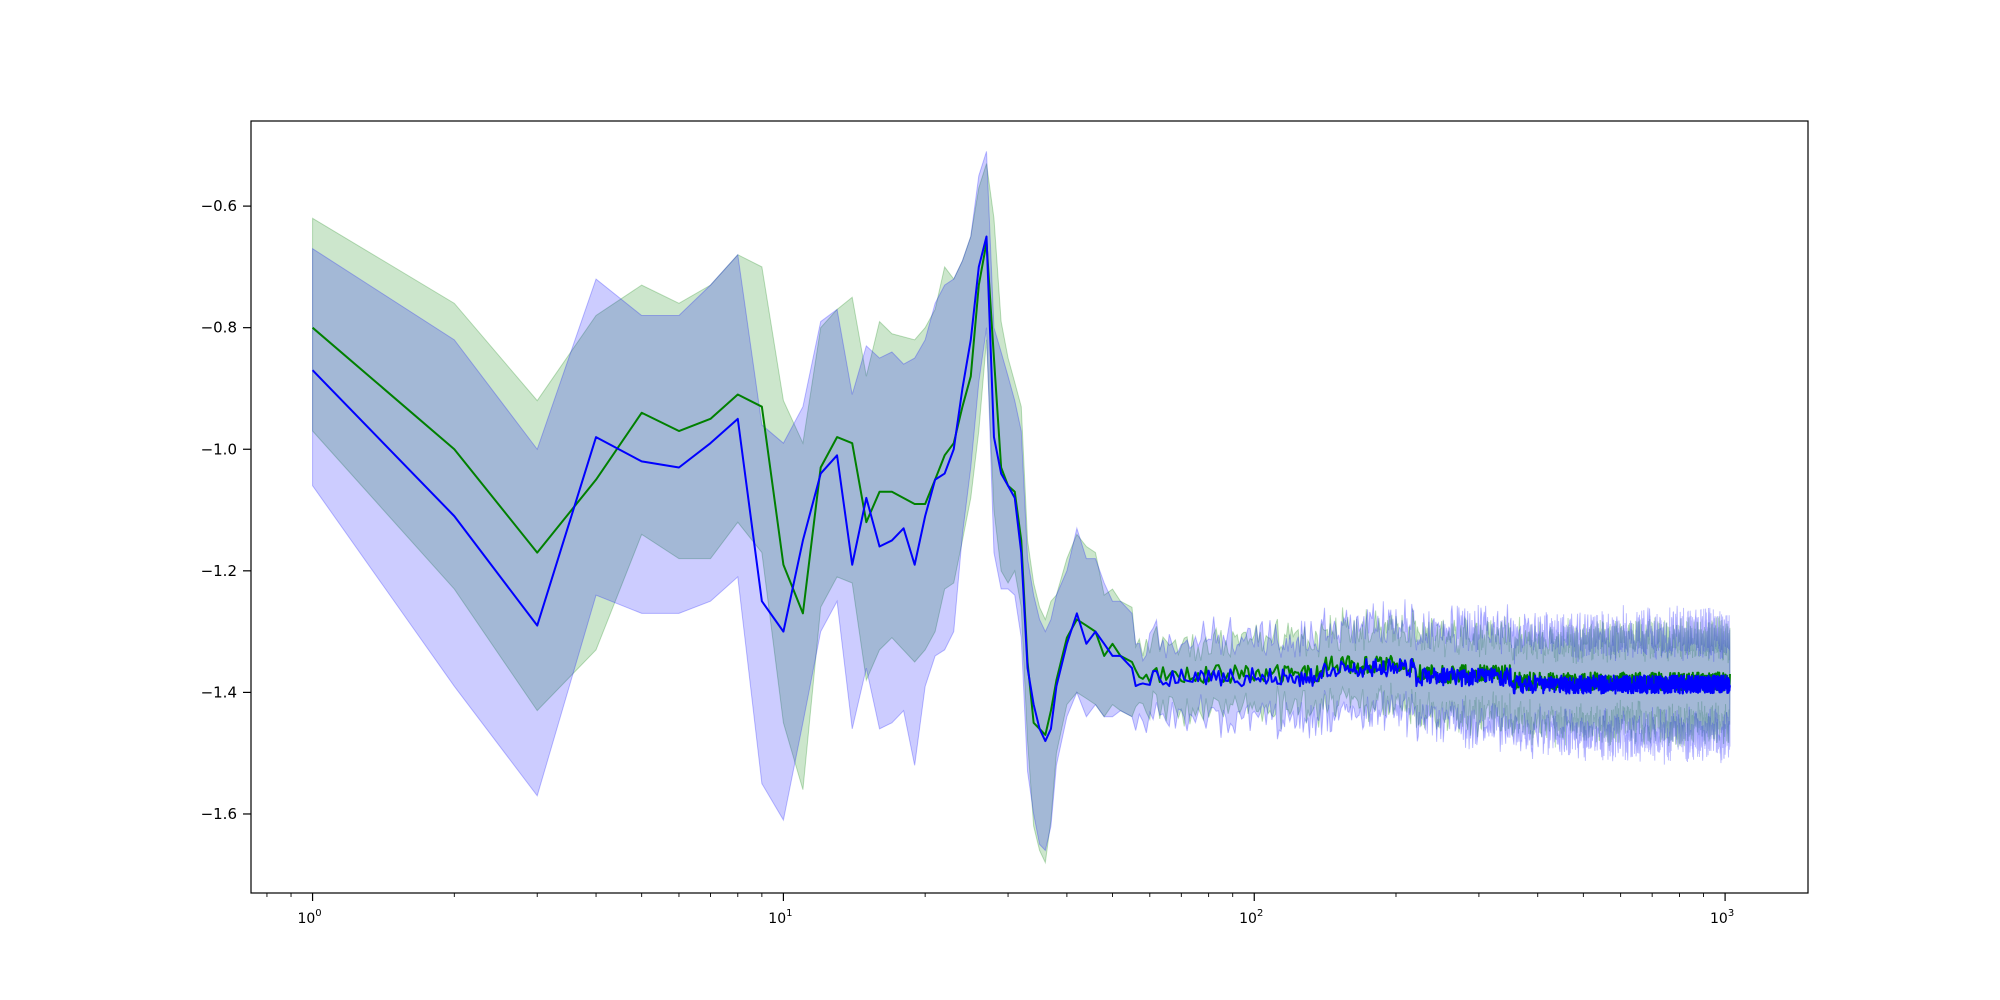  I want to click on y-tick-label-2: −1.0, so click(219, 449).